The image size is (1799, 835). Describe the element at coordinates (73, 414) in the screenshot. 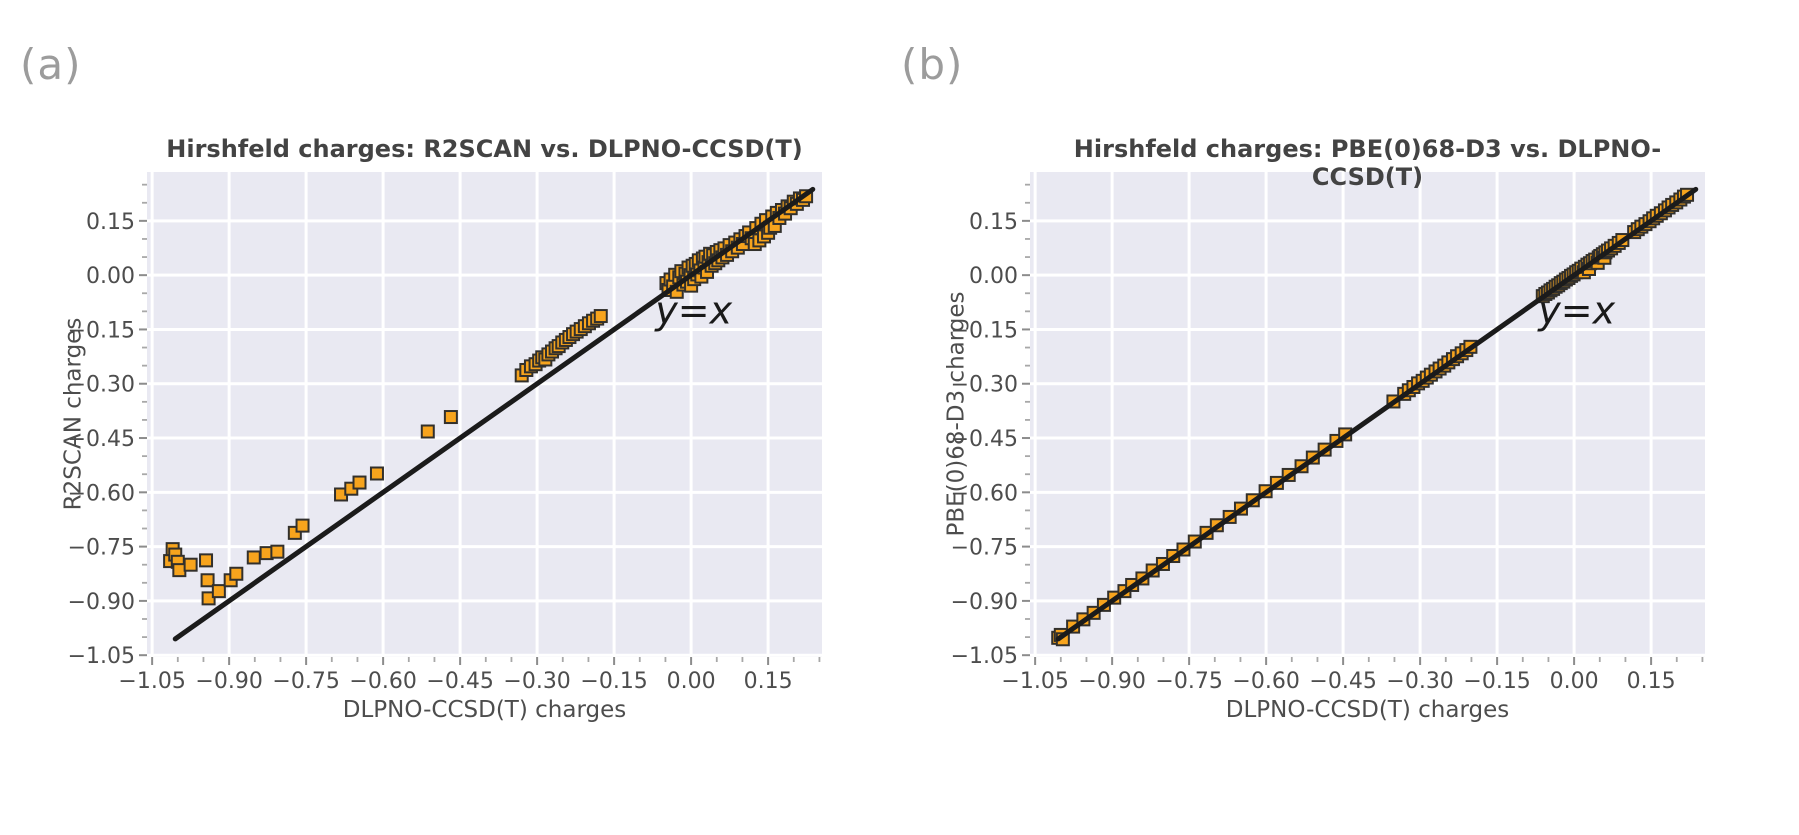

I see `plot-a-ylabel: R2SCAN charges` at that location.